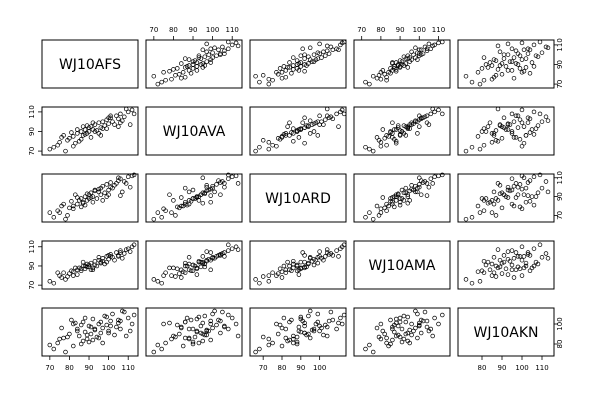  What do you see at coordinates (401, 266) in the screenshot?
I see `variable-label: WJ10AMA` at bounding box center [401, 266].